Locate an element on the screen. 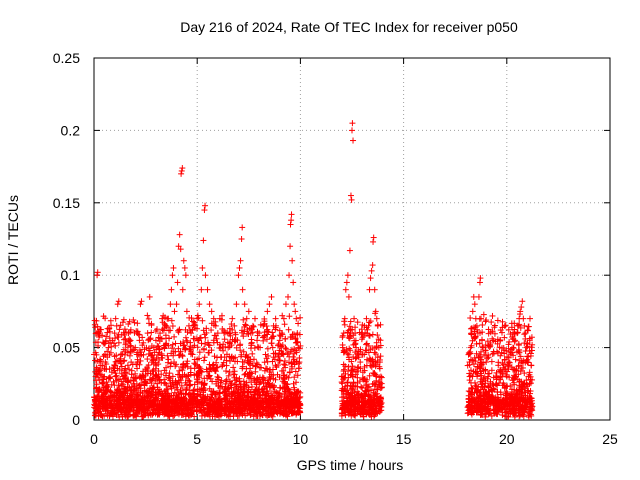 The image size is (640, 480). y-tick-label: 0 is located at coordinates (76, 420).